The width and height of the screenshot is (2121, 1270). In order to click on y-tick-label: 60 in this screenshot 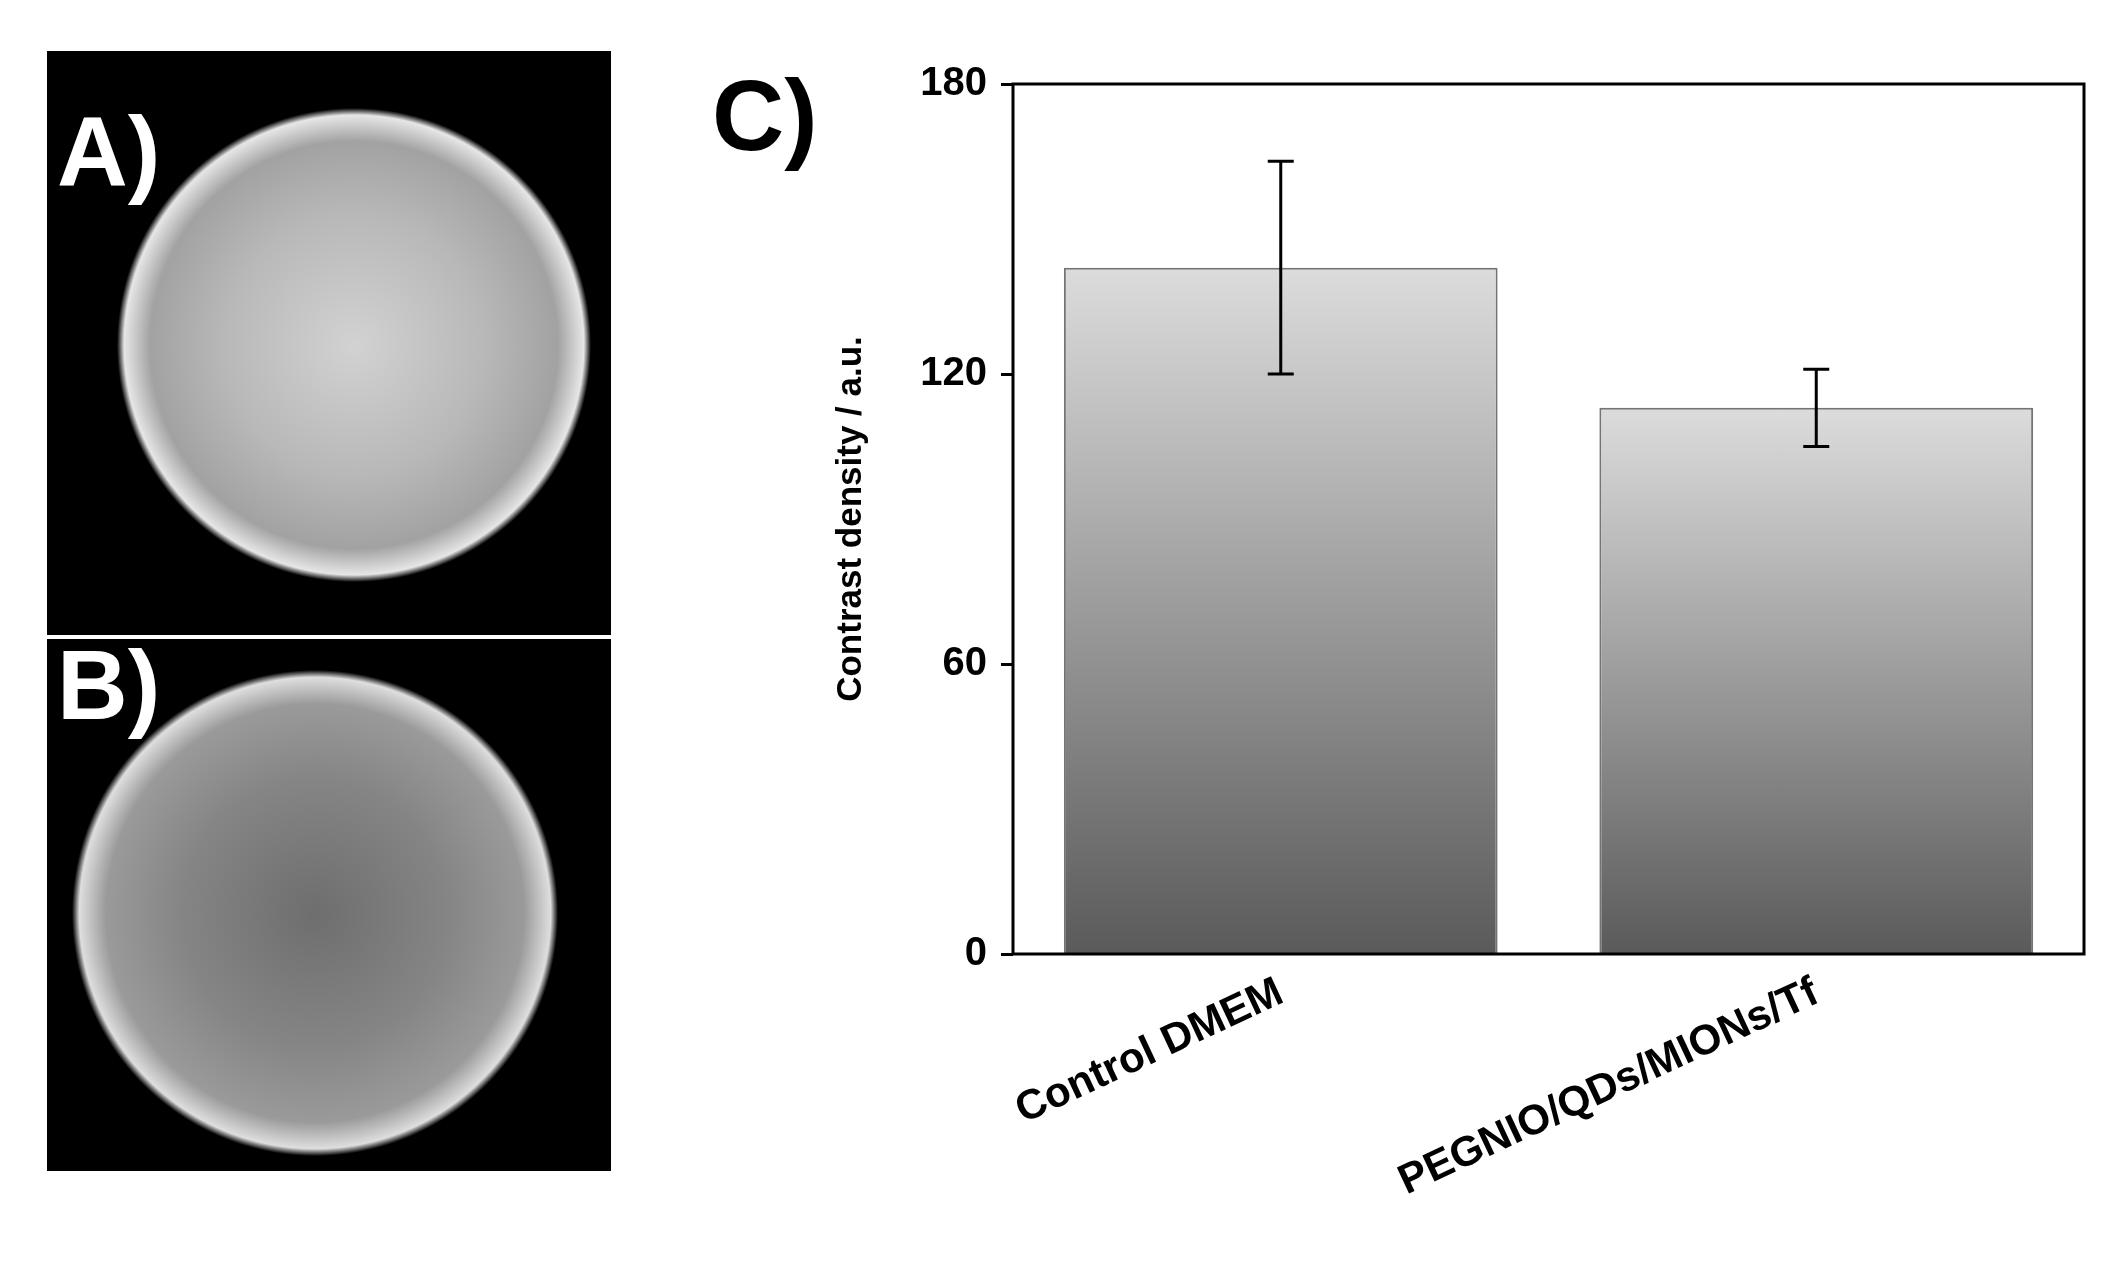, I will do `click(964, 661)`.